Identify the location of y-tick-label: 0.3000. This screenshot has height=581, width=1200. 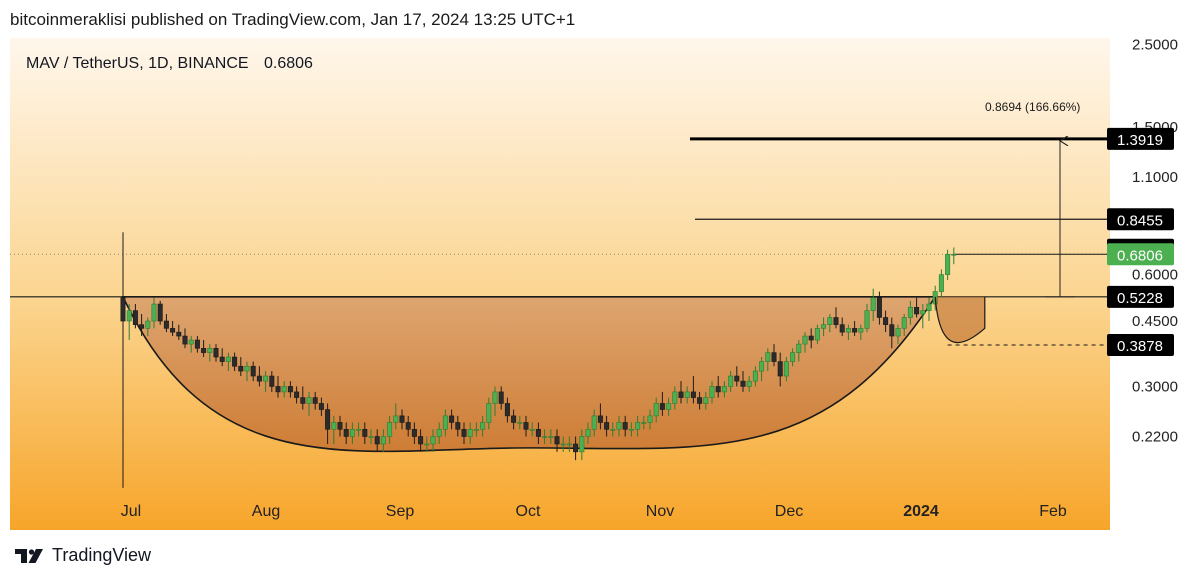
(1155, 386).